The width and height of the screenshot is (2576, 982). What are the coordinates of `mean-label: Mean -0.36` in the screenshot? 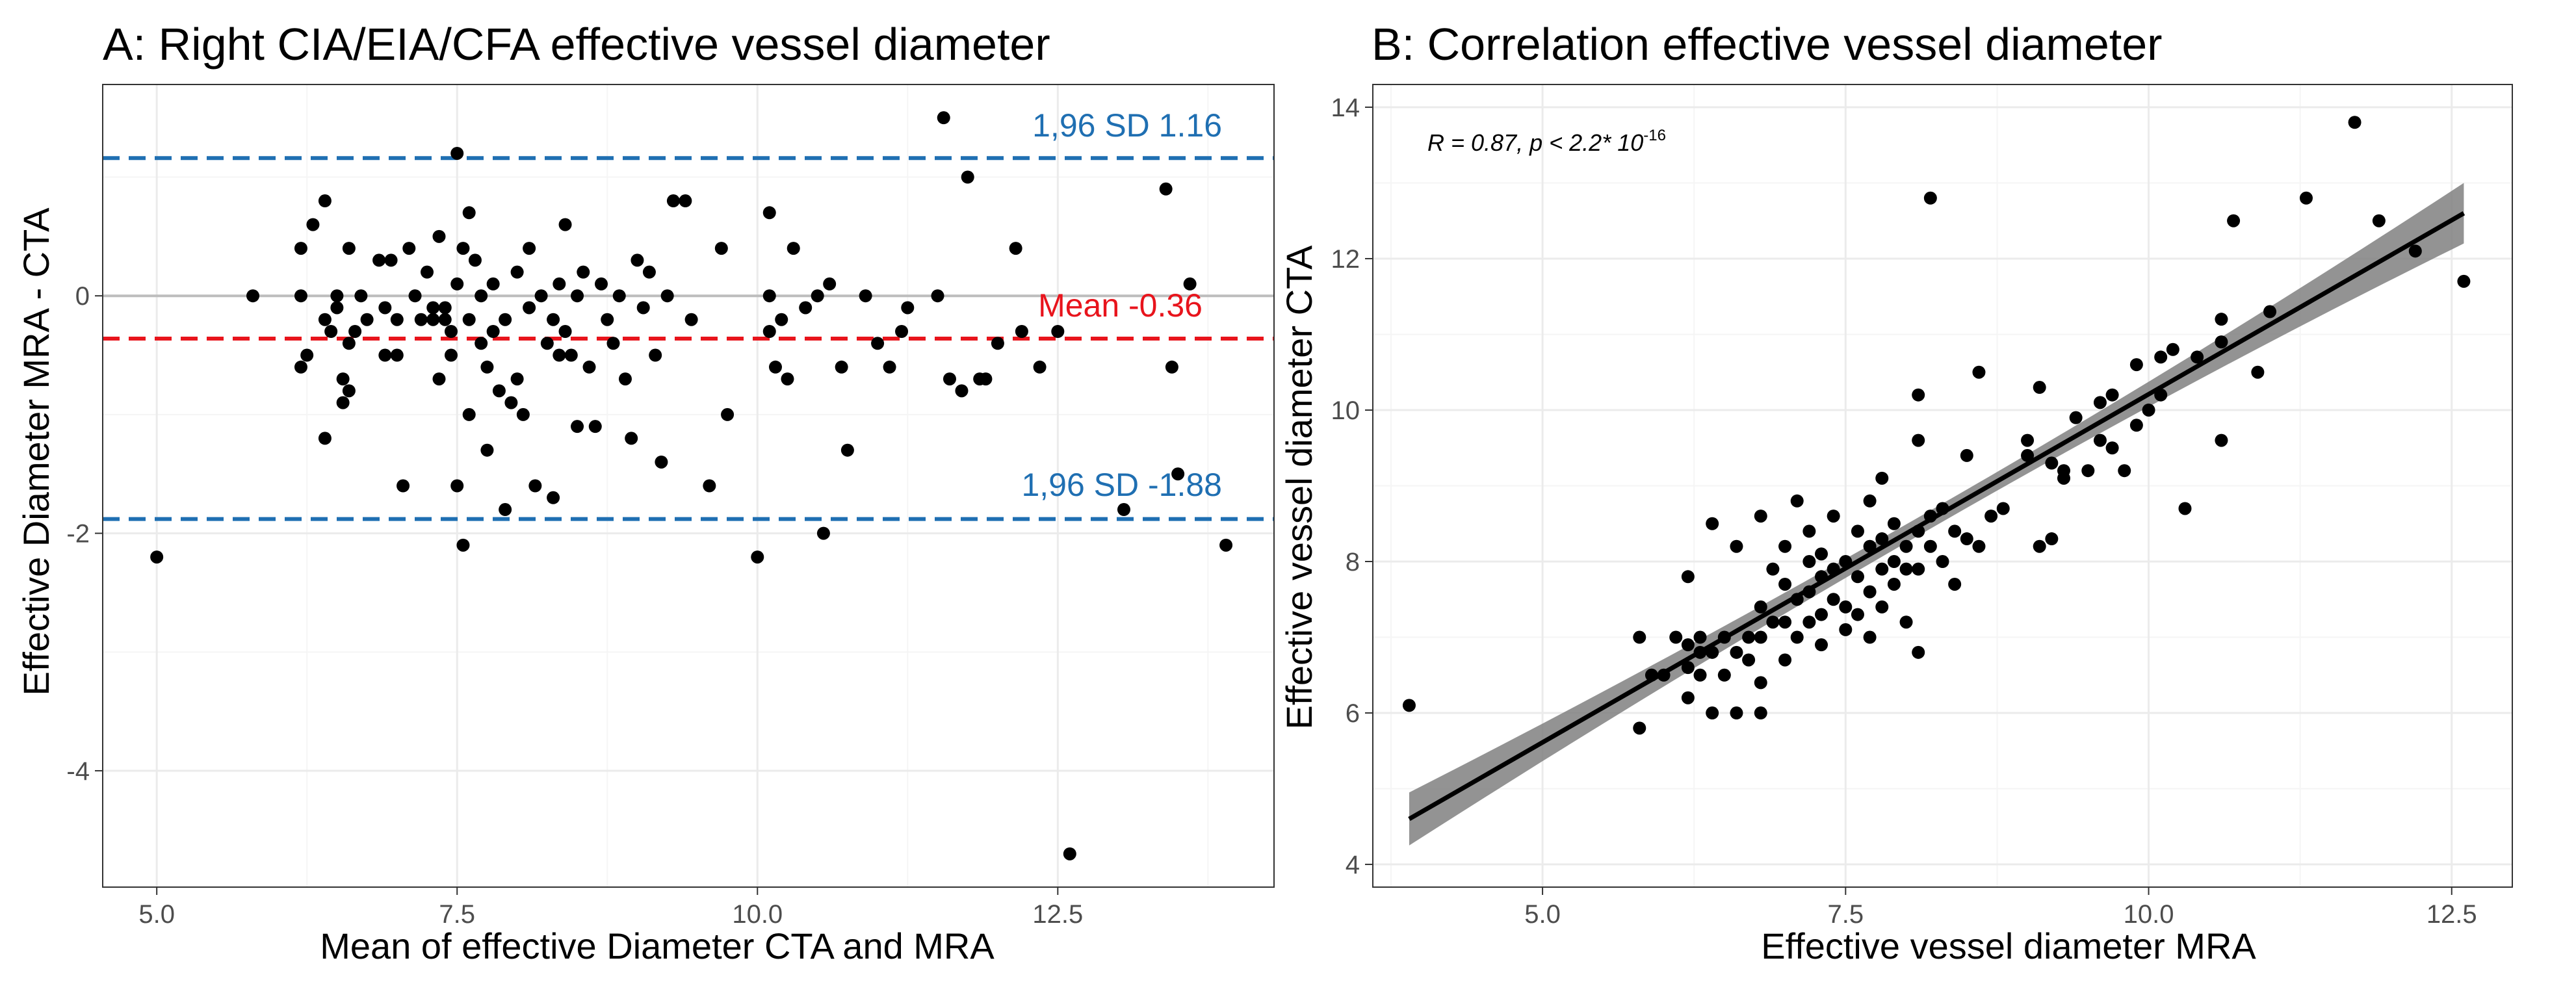 It's located at (1120, 305).